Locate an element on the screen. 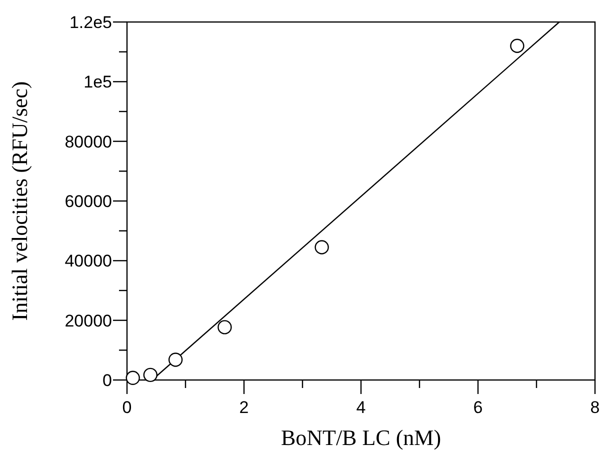 The width and height of the screenshot is (601, 457). x-axis-title: BoNT/B LC (nM) is located at coordinates (361, 437).